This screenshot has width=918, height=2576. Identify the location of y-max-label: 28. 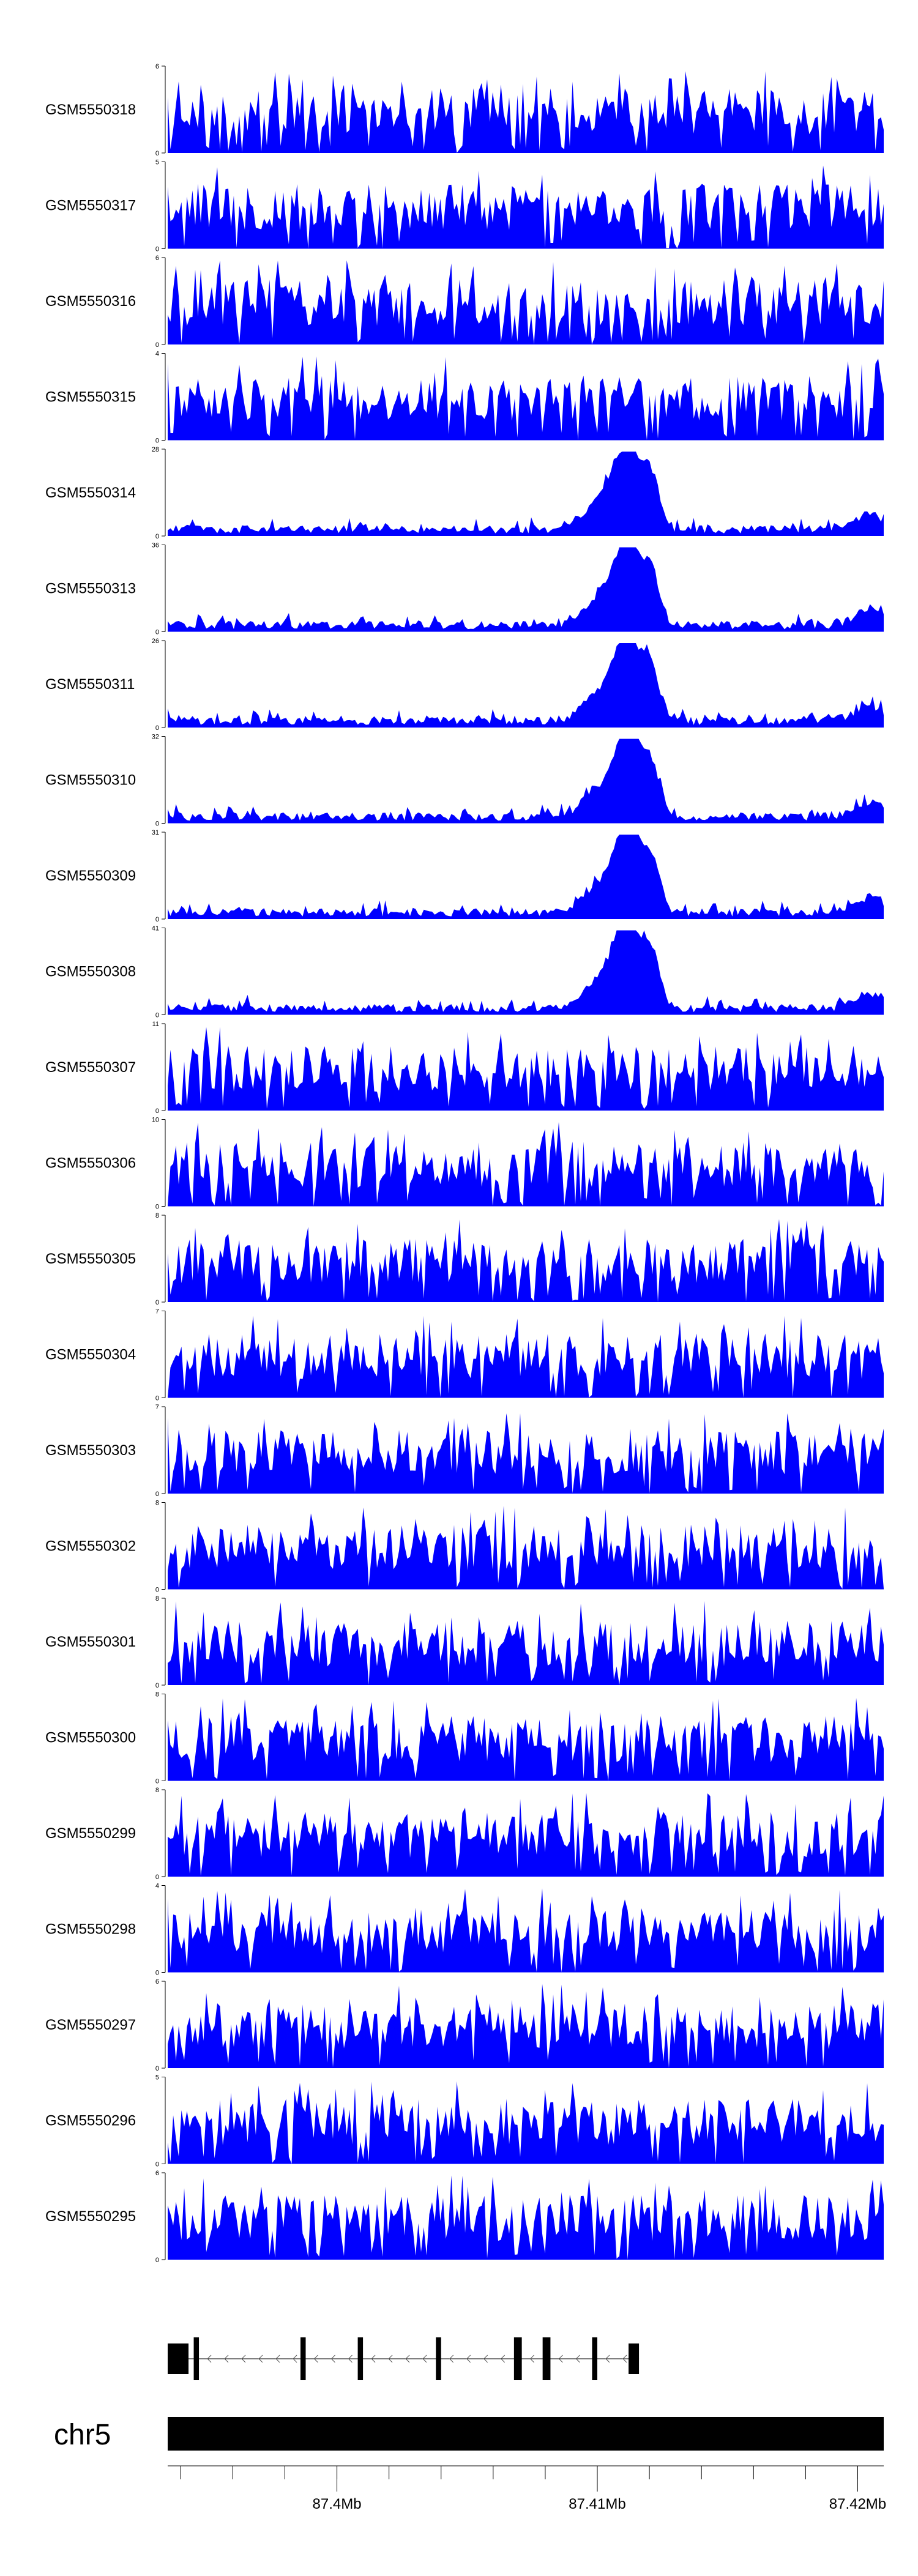
(155, 450).